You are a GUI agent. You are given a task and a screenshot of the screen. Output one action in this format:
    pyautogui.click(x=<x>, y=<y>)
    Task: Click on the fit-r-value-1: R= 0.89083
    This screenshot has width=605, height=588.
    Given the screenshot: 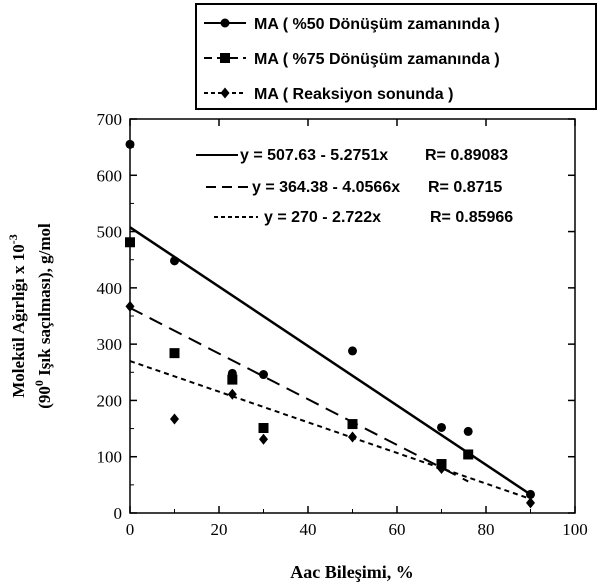 What is the action you would take?
    pyautogui.click(x=466, y=155)
    